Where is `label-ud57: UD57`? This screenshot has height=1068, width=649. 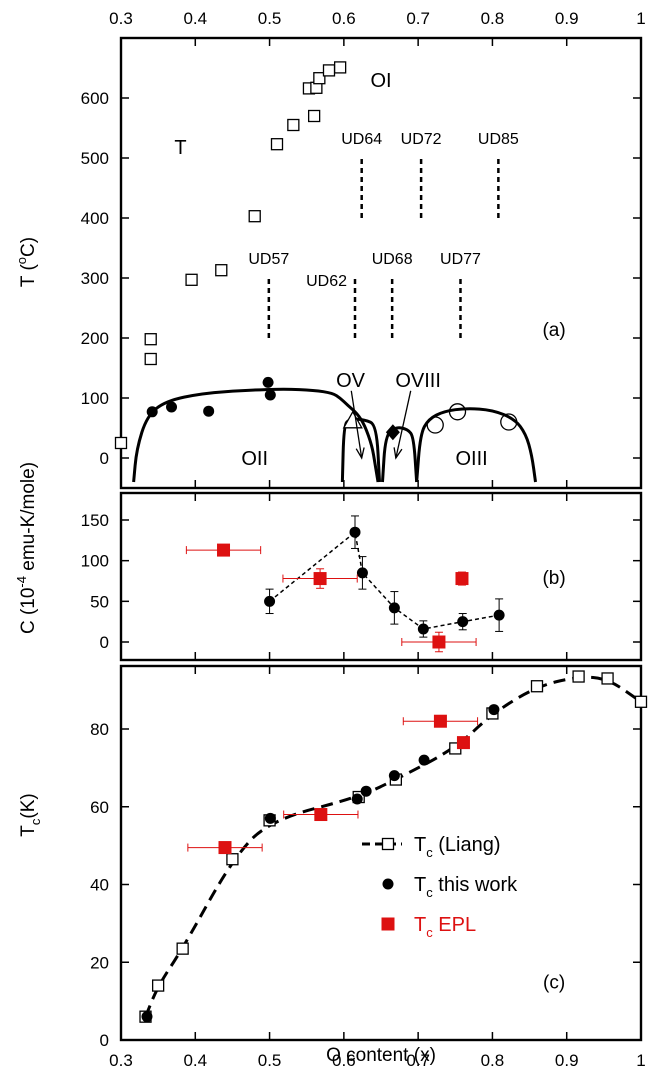 label-ud57: UD57 is located at coordinates (268, 259).